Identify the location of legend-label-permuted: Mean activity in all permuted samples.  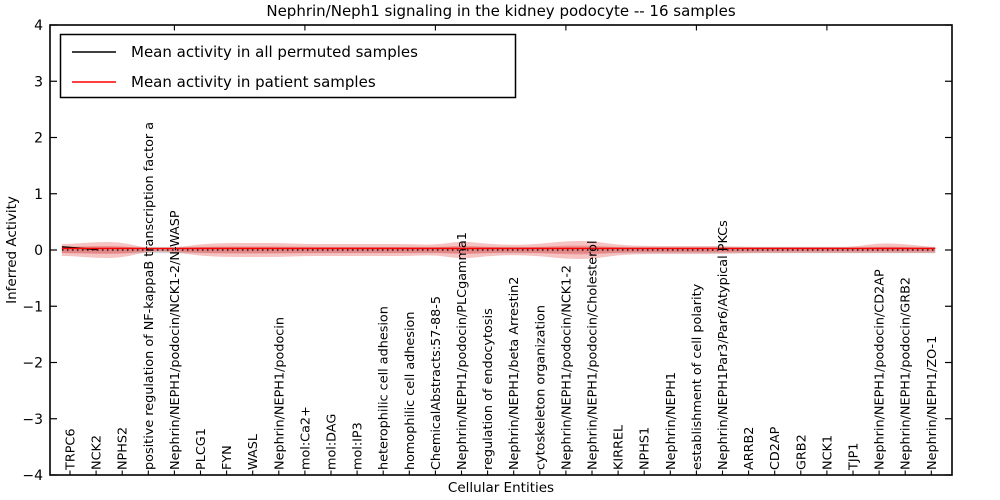
(274, 52).